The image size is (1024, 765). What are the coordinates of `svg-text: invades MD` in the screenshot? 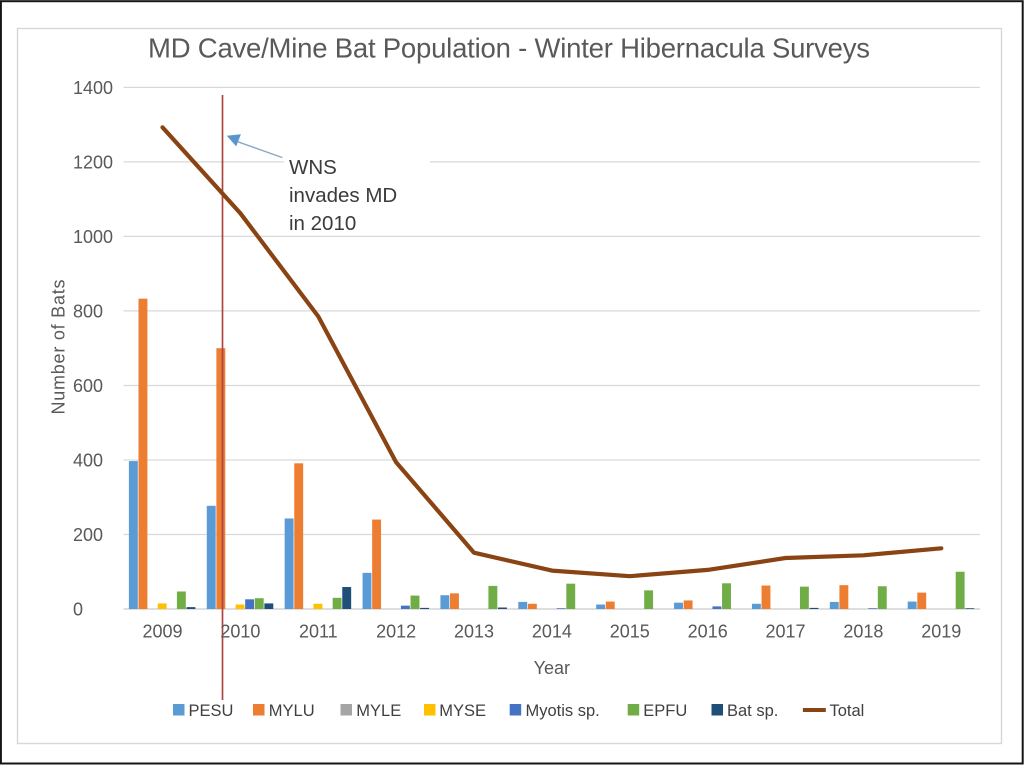 It's located at (343, 195).